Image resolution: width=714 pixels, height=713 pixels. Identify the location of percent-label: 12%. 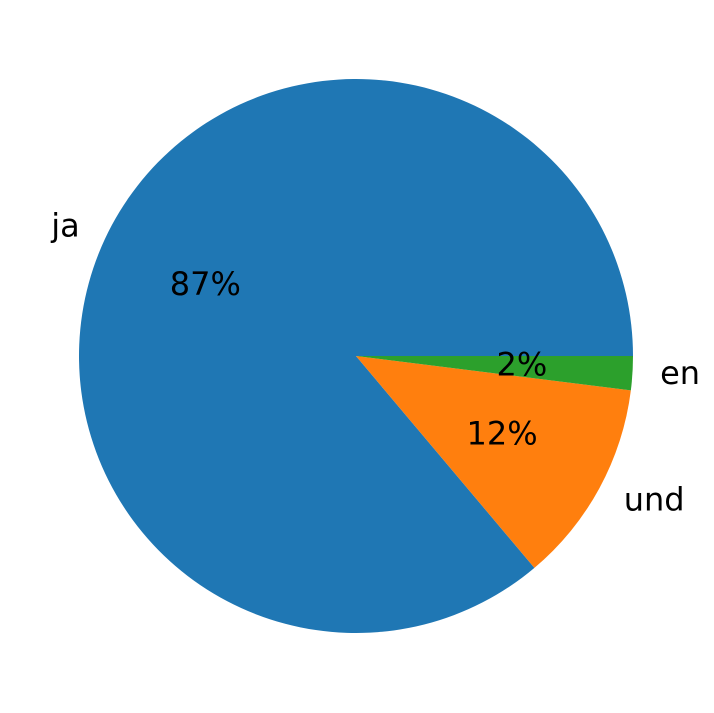
(501, 433).